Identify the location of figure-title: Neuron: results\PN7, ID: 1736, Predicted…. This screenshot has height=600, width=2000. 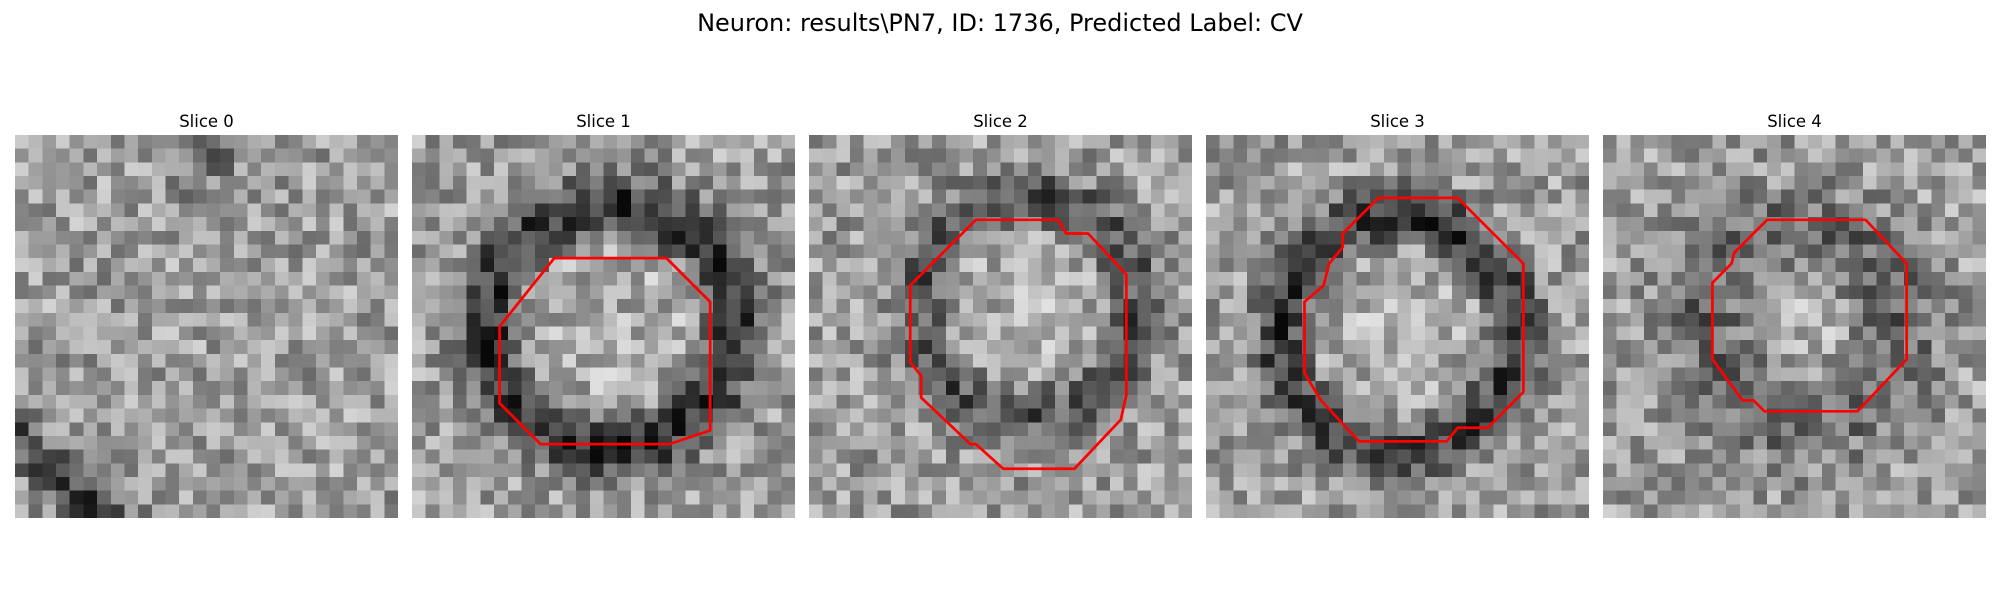
(1000, 23).